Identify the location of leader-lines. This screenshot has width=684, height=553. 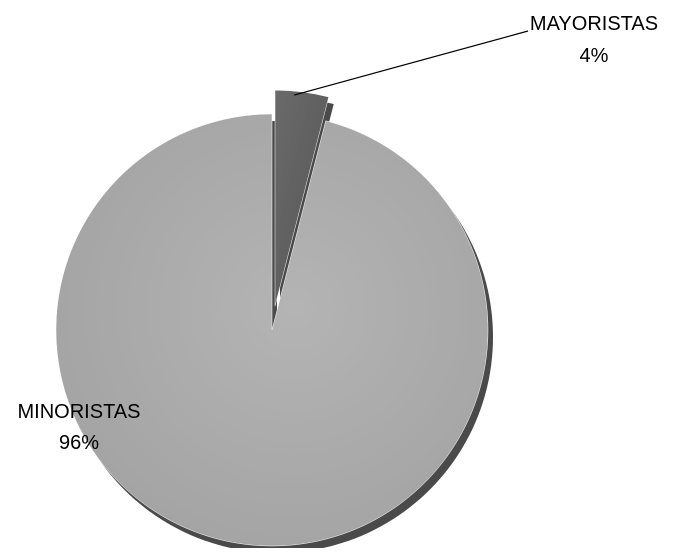
(411, 63).